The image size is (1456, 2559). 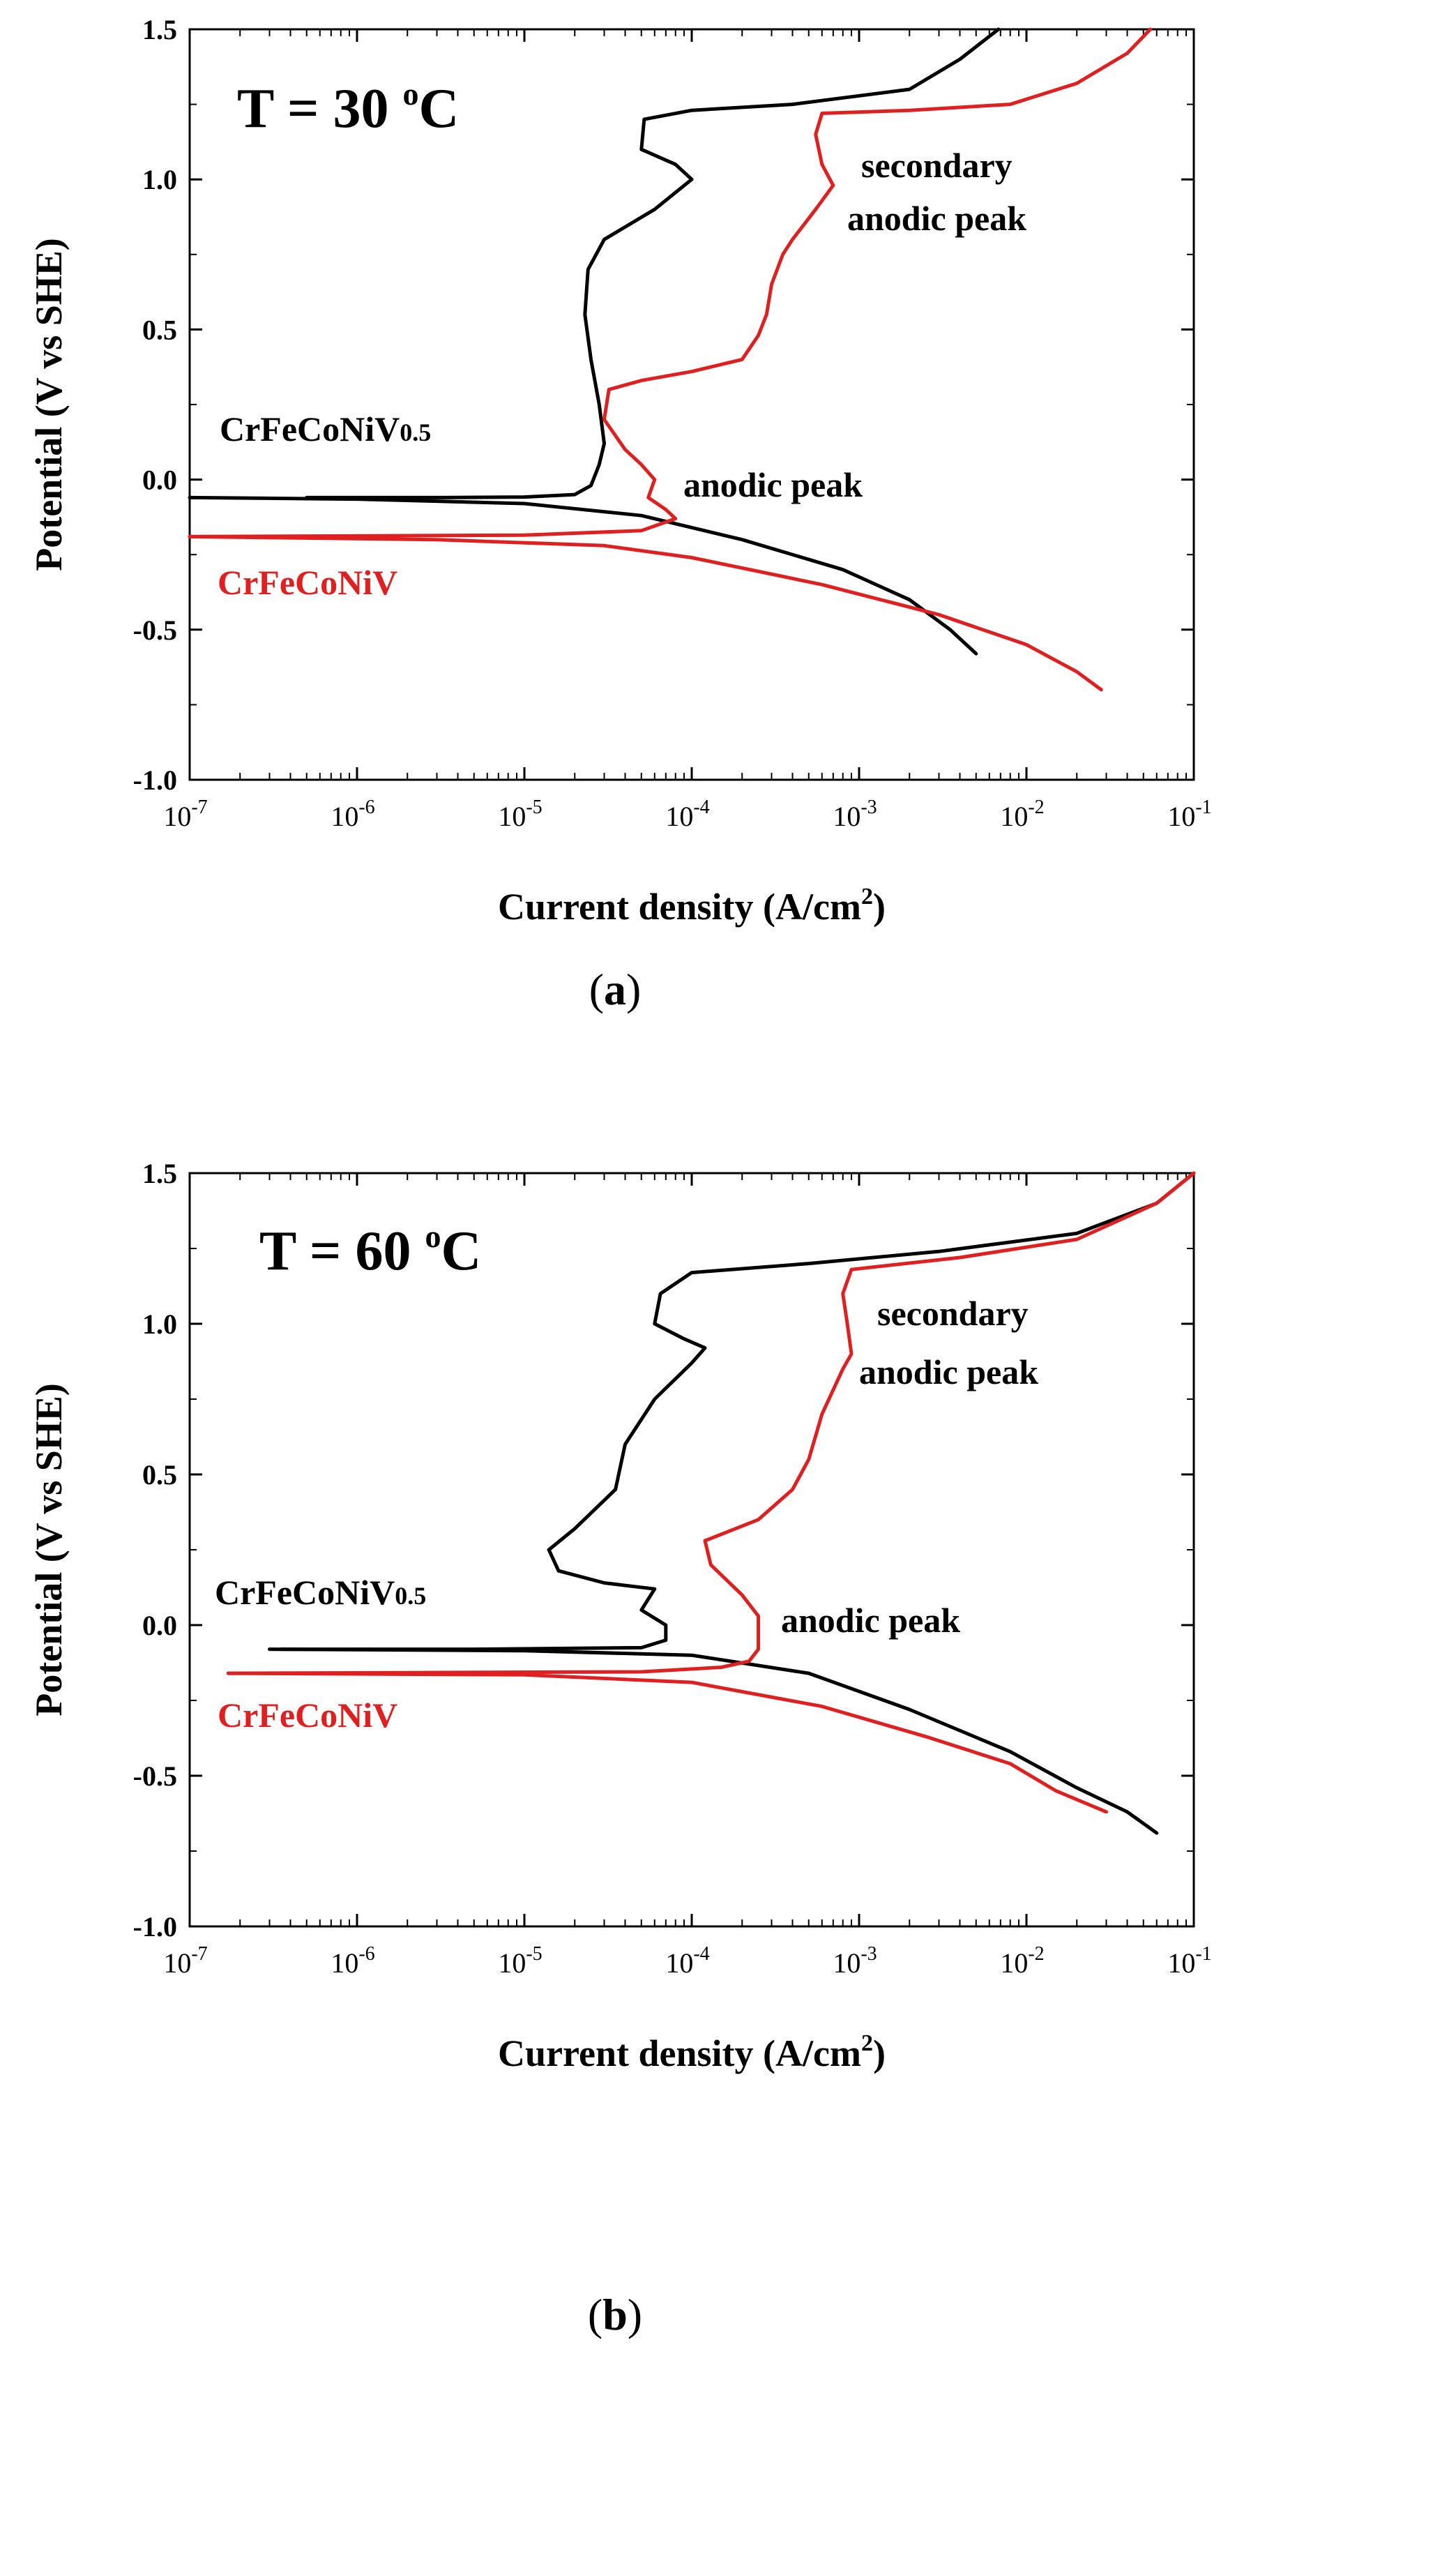 What do you see at coordinates (348, 107) in the screenshot?
I see `chart-title: T = 30 oC` at bounding box center [348, 107].